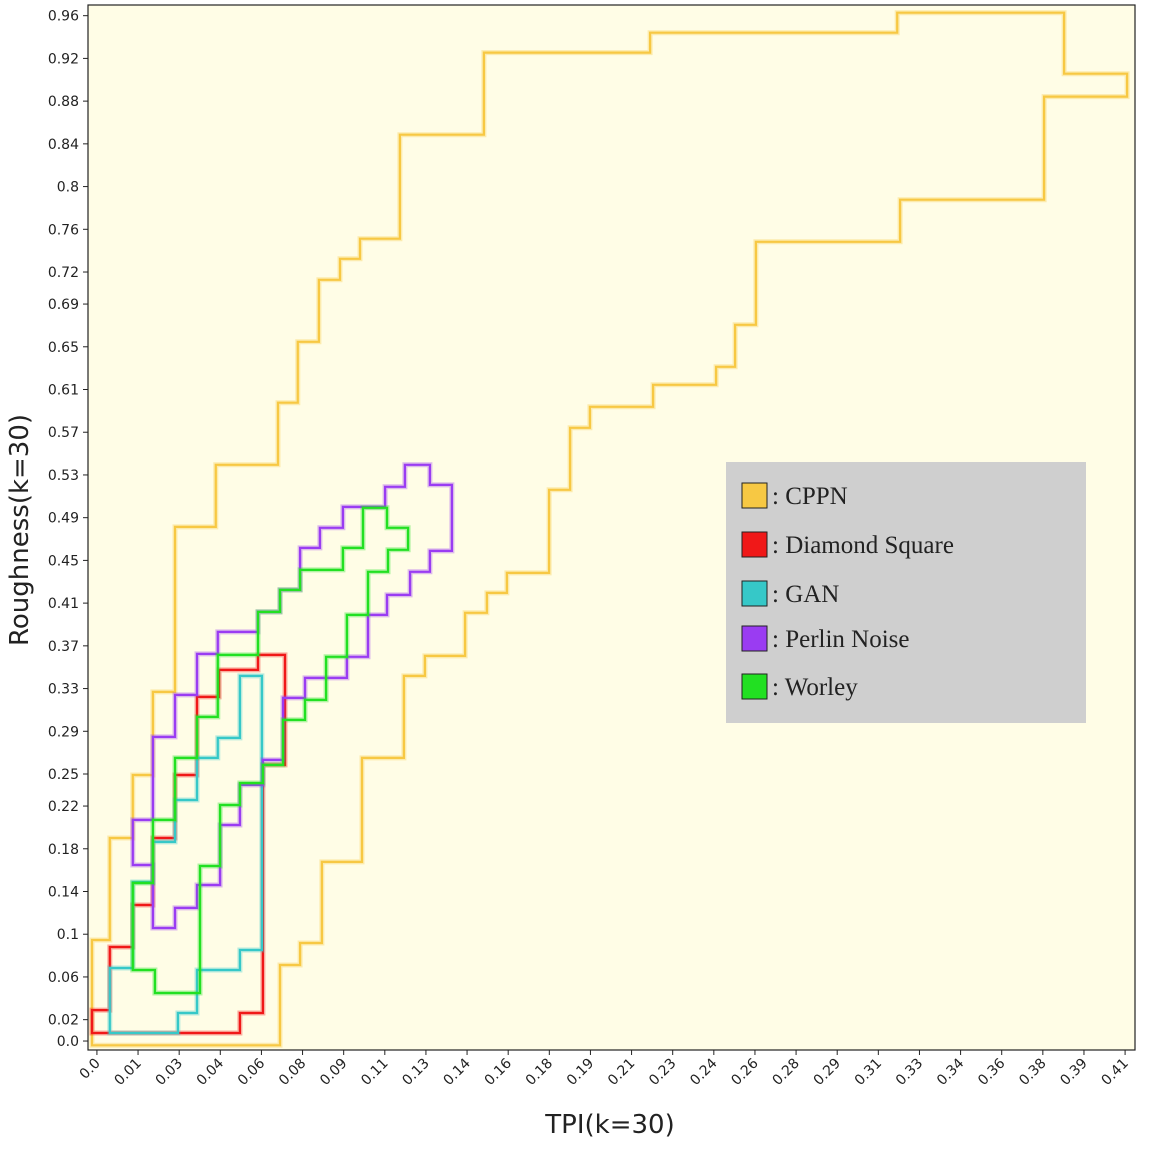 The image size is (1149, 1149). I want to click on x-tick-label: 0.09, so click(333, 1072).